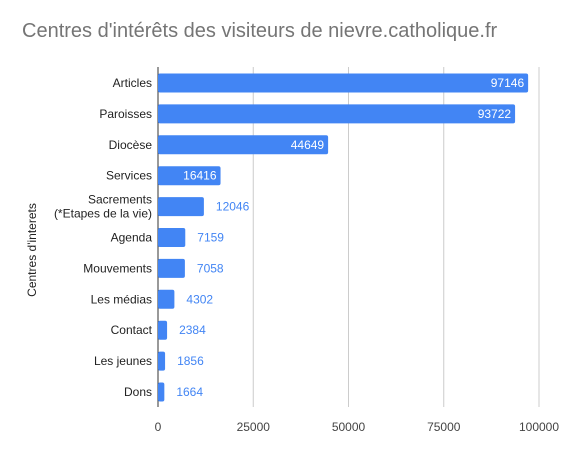 This screenshot has width=561, height=457. Describe the element at coordinates (103, 214) in the screenshot. I see `category-label: (*Etapes de la vie)` at that location.